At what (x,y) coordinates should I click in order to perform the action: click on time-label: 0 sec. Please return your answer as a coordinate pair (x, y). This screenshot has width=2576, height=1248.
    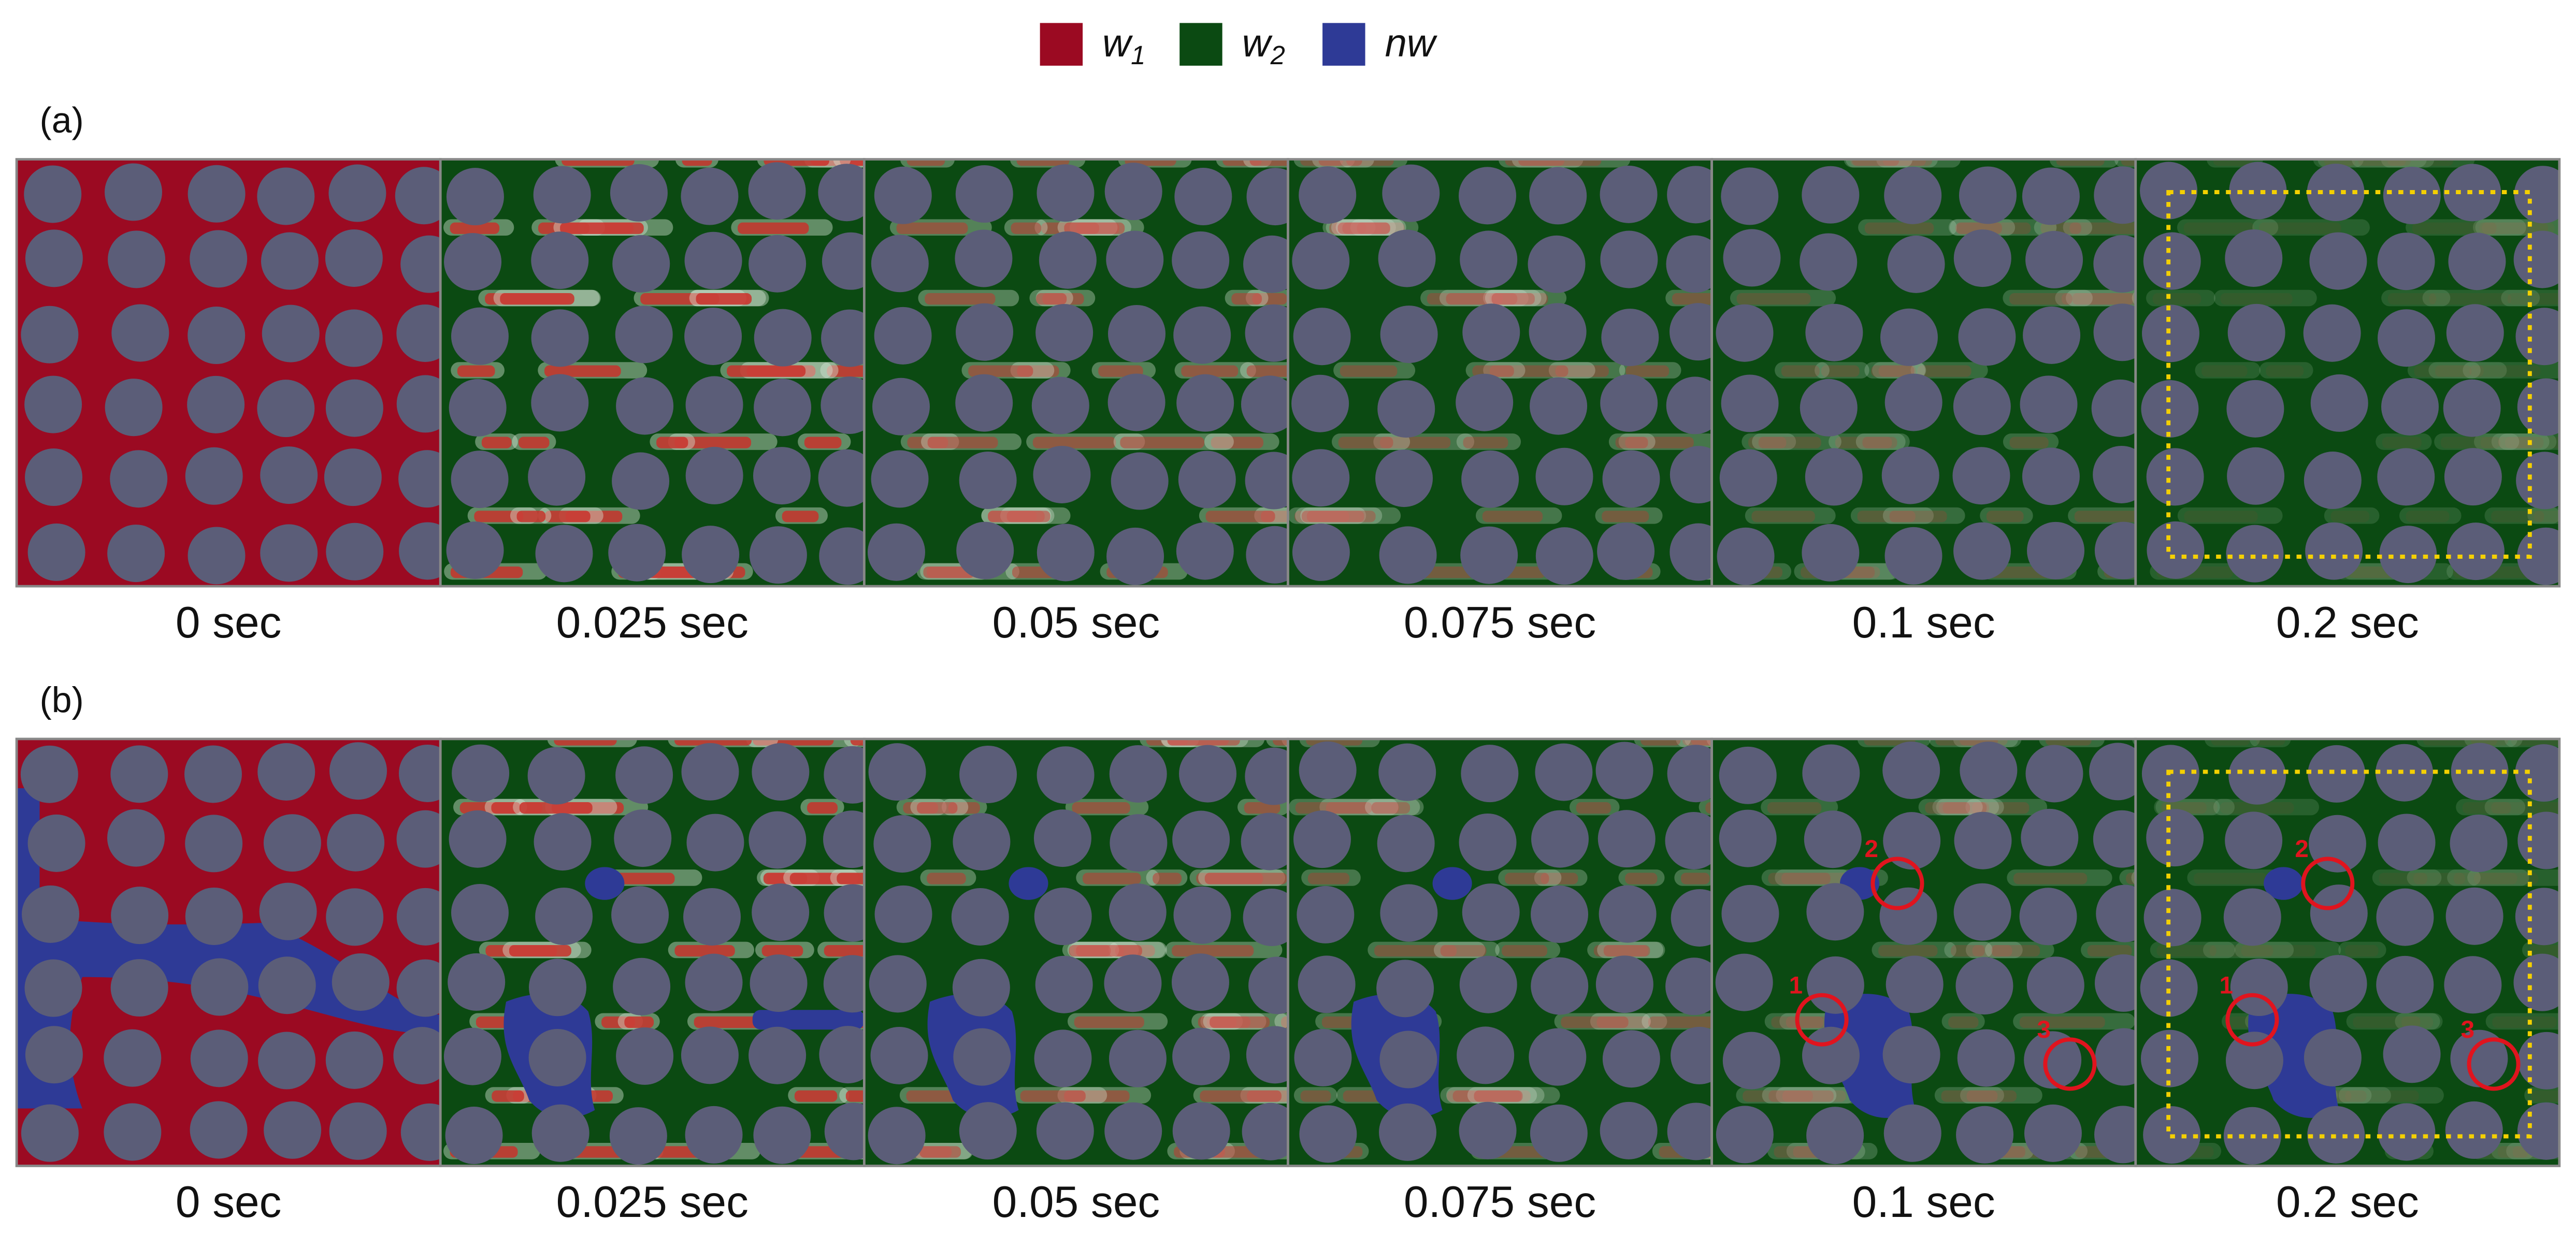
    Looking at the image, I should click on (229, 1202).